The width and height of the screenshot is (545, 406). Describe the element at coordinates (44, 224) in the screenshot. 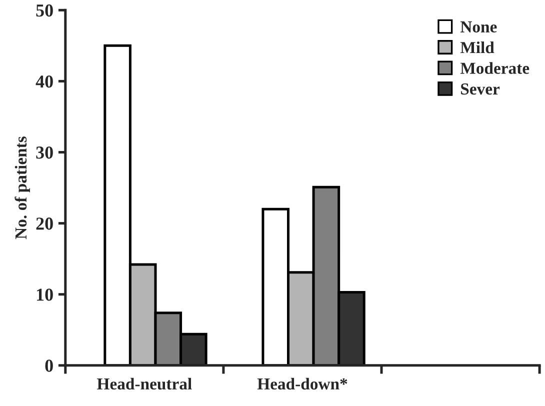

I see `y-tick-label: 20` at that location.